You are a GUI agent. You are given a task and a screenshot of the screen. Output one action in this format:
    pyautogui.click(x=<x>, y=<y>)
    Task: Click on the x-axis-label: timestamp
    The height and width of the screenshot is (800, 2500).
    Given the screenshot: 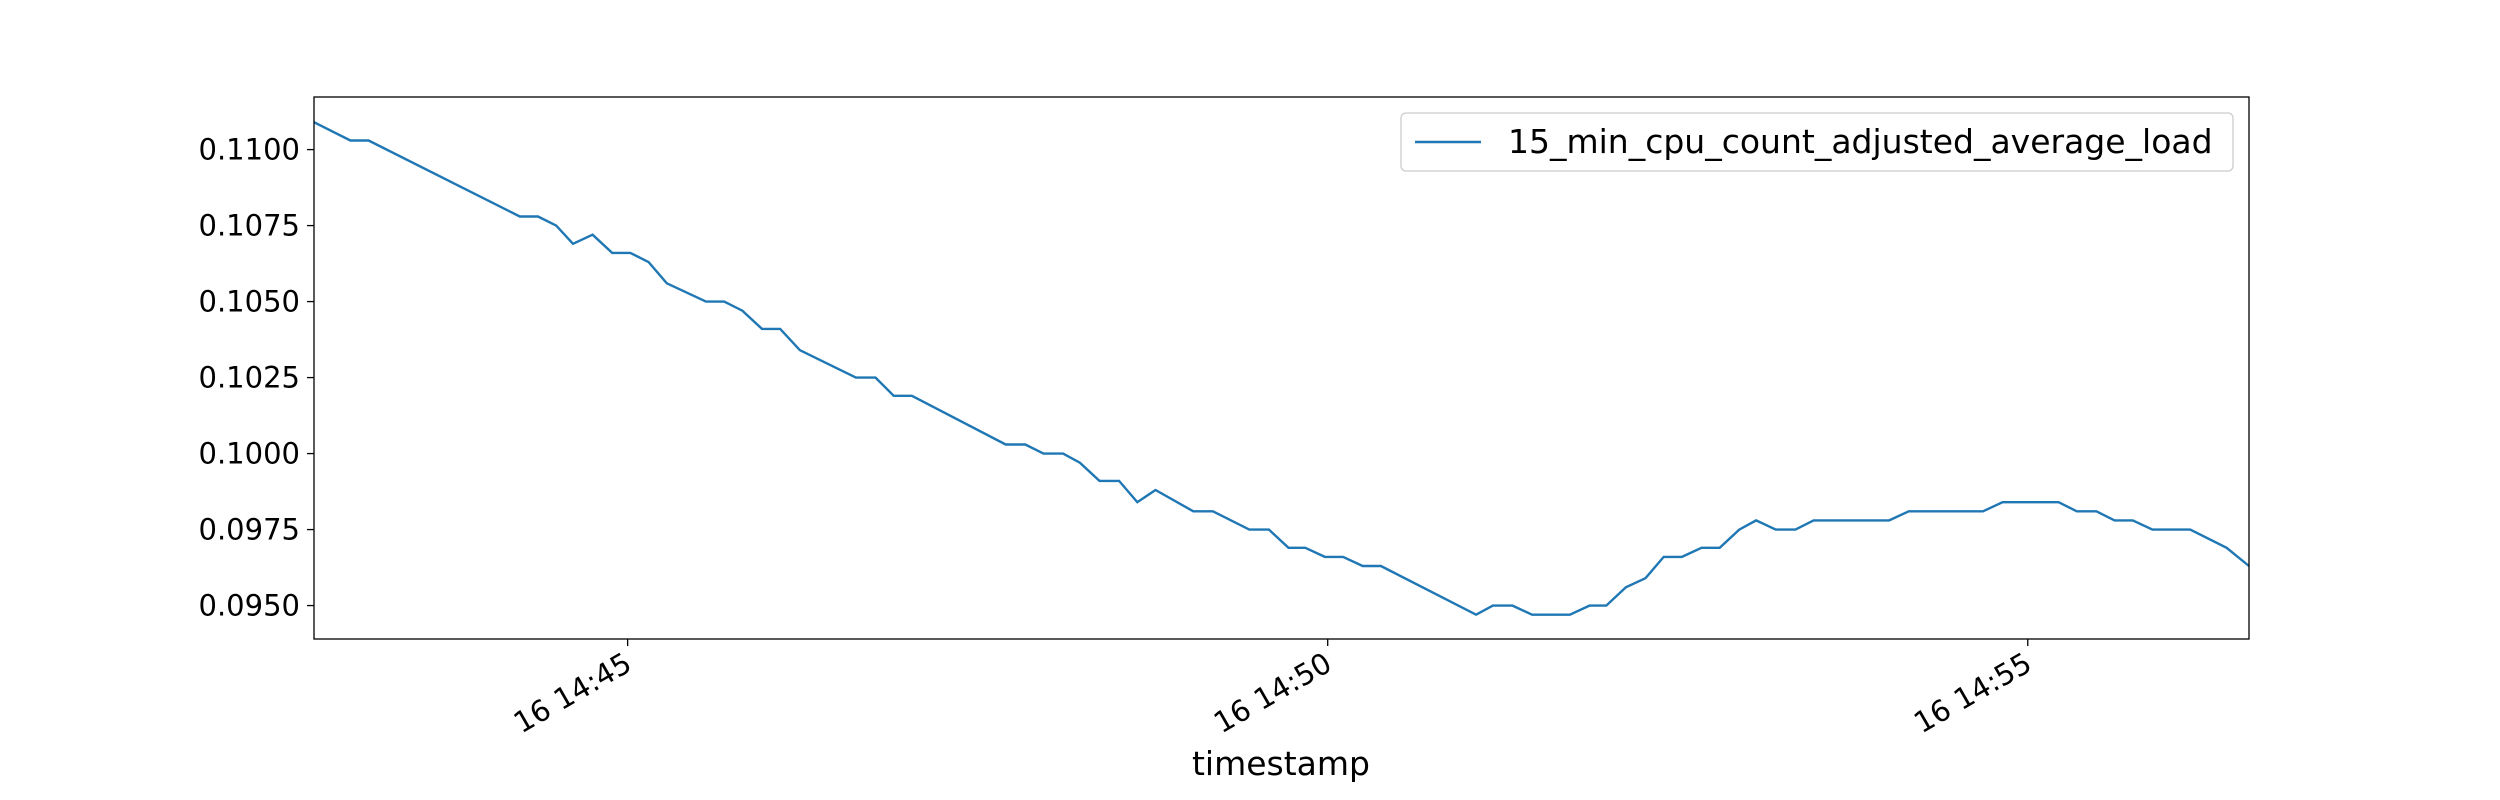 What is the action you would take?
    pyautogui.click(x=1281, y=763)
    